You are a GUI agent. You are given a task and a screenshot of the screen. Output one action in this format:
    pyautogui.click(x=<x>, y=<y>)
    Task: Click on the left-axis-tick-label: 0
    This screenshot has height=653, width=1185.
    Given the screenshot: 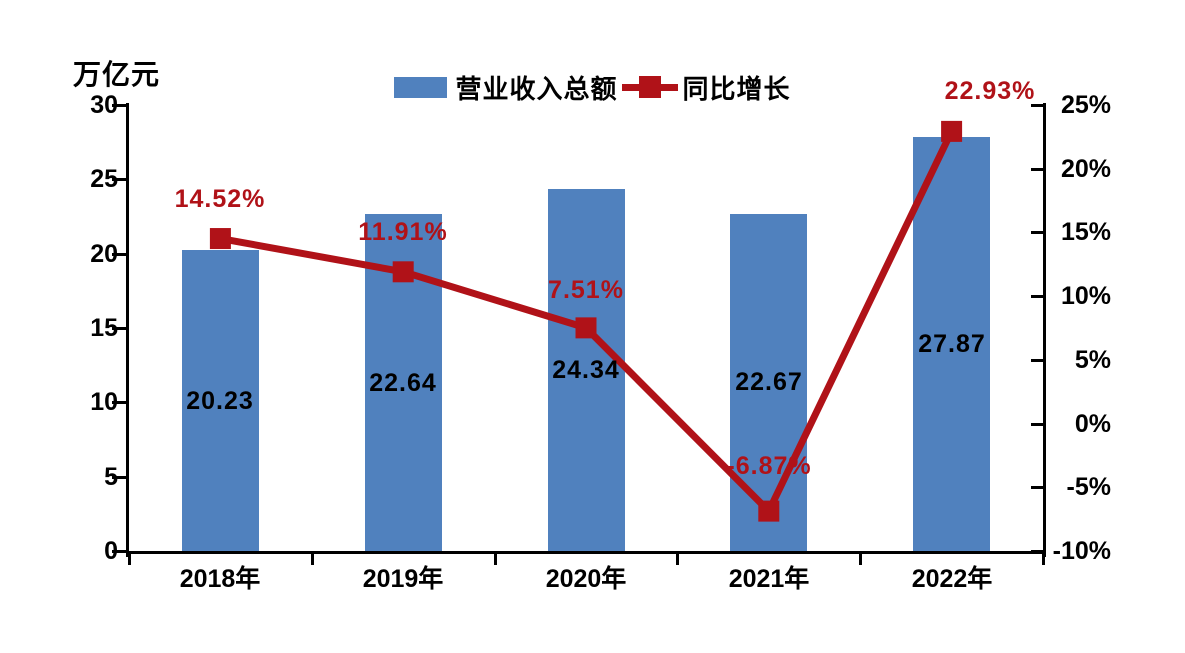 What is the action you would take?
    pyautogui.click(x=111, y=551)
    